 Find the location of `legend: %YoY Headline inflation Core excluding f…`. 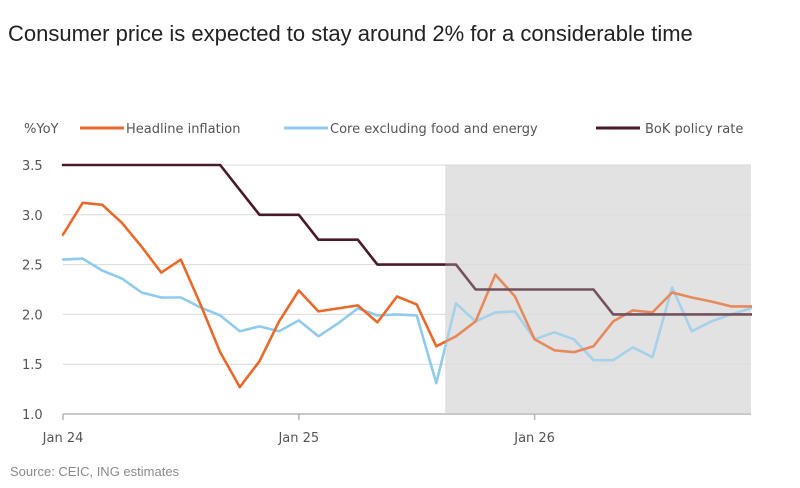

legend: %YoY Headline inflation Core excluding f… is located at coordinates (383, 129).